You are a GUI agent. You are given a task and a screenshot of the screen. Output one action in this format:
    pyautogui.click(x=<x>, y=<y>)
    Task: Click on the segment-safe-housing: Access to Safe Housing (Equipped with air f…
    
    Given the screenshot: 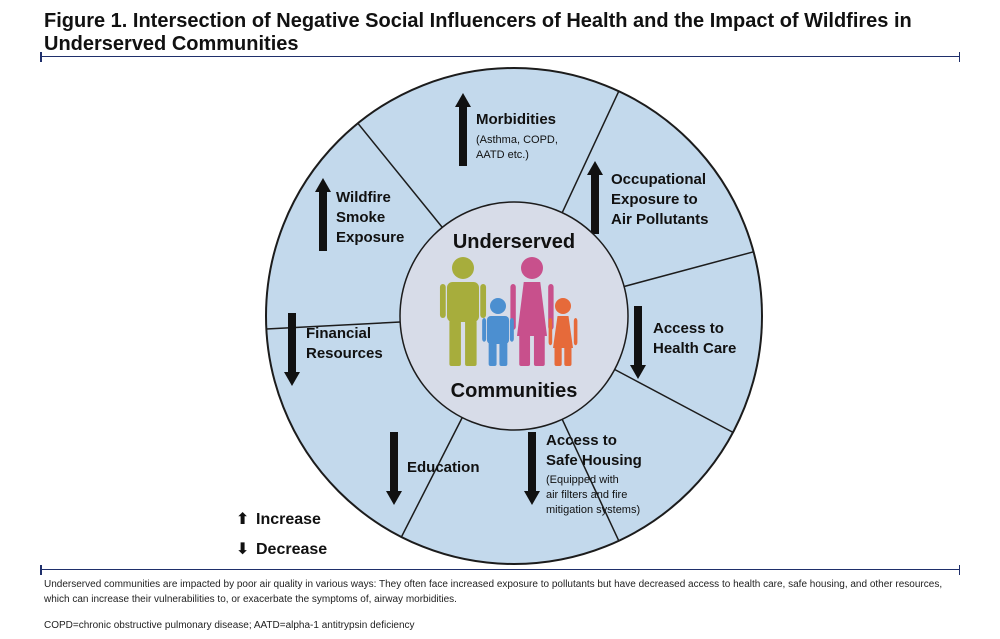 What is the action you would take?
    pyautogui.click(x=583, y=474)
    